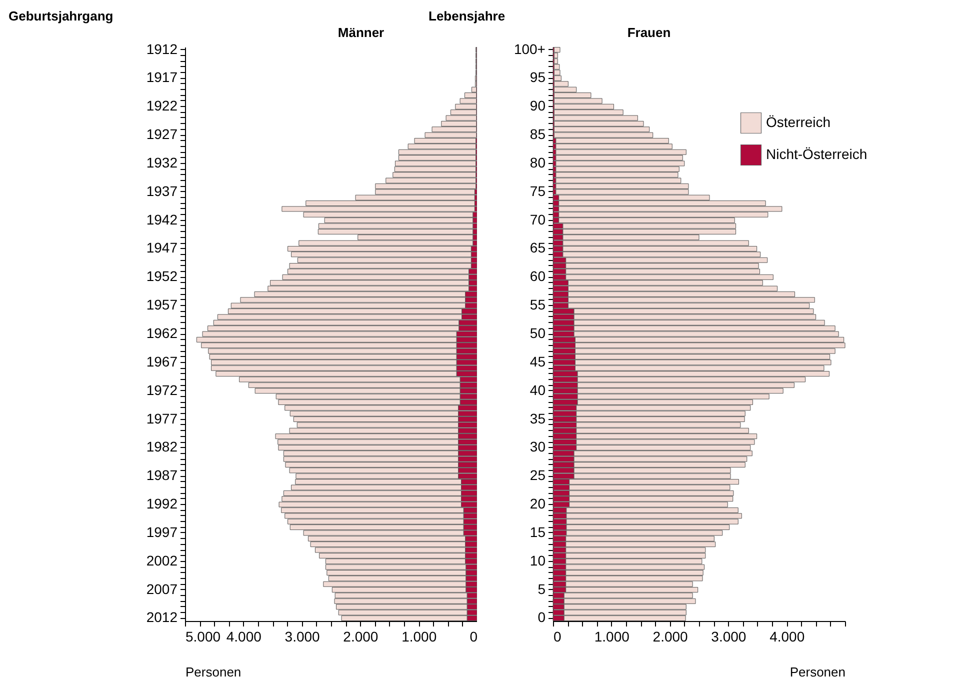 The image size is (966, 691). Describe the element at coordinates (162, 361) in the screenshot. I see `y-tick-label: 1967` at that location.